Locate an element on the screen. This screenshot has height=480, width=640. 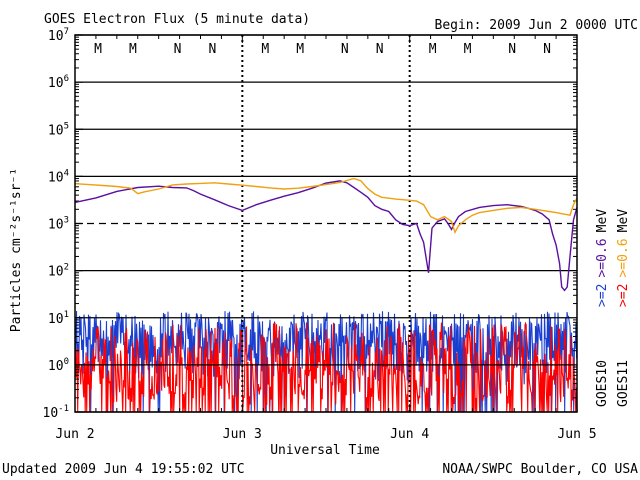
legend-goes11-energy: >=2 >=0.6 MeV is located at coordinates (623, 258).